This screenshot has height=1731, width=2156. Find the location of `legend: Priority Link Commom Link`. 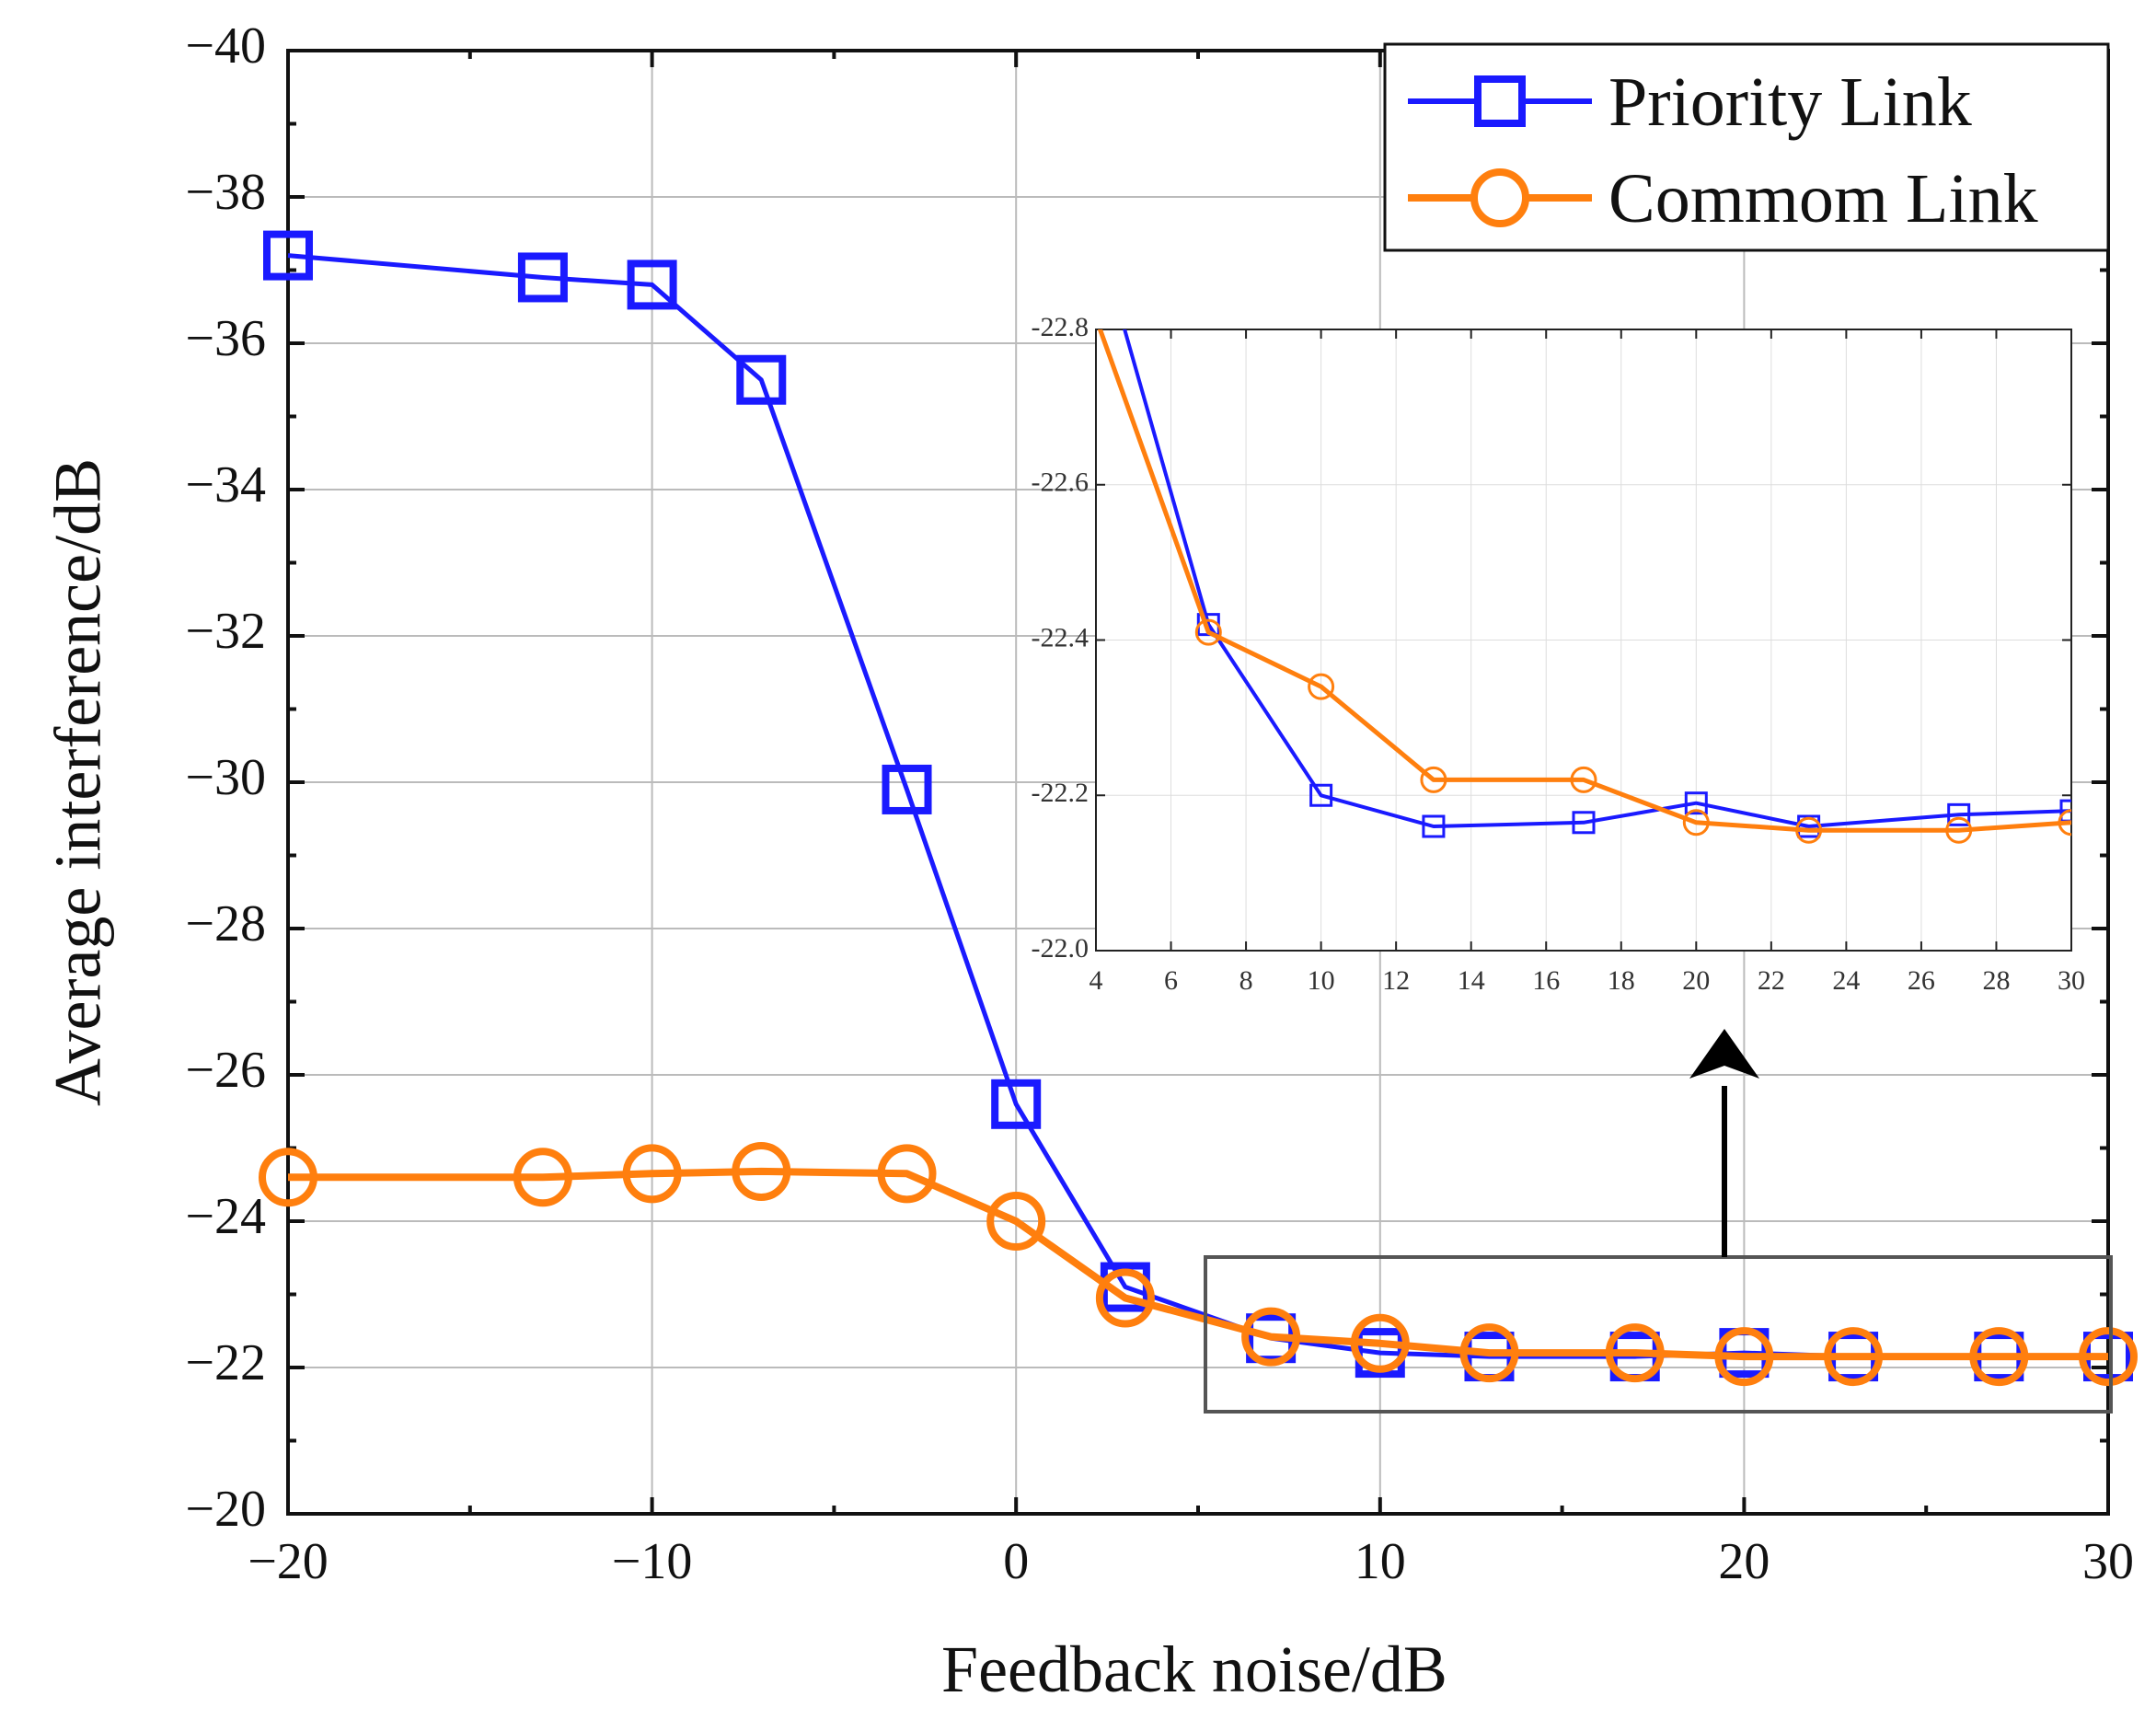

legend: Priority Link Commom Link is located at coordinates (1746, 147).